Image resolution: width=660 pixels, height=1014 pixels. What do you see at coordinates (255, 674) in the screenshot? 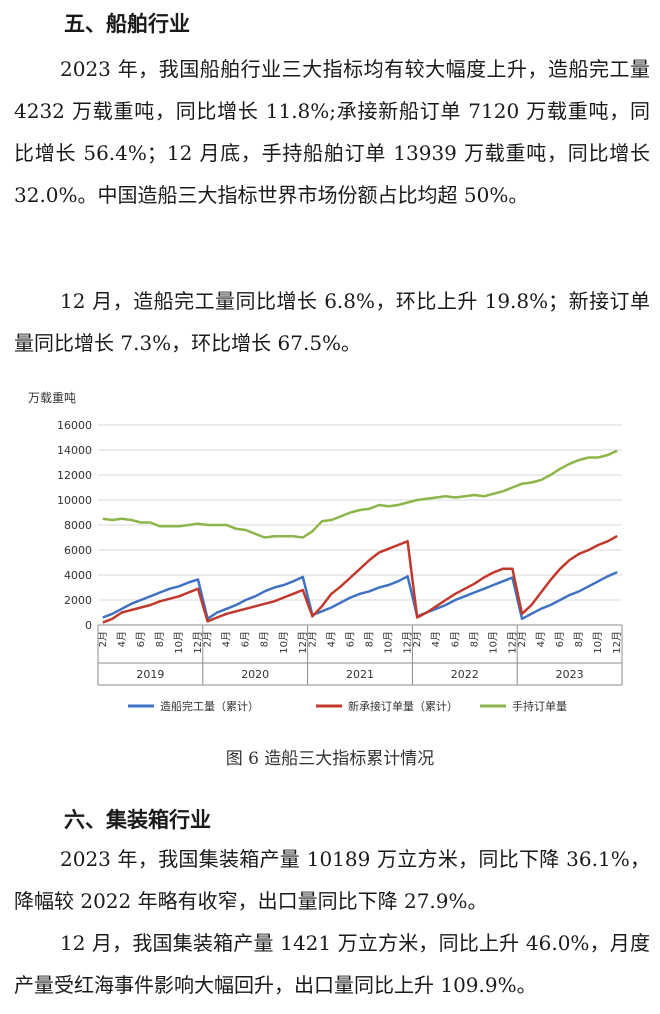
I see `year-label: 2020` at bounding box center [255, 674].